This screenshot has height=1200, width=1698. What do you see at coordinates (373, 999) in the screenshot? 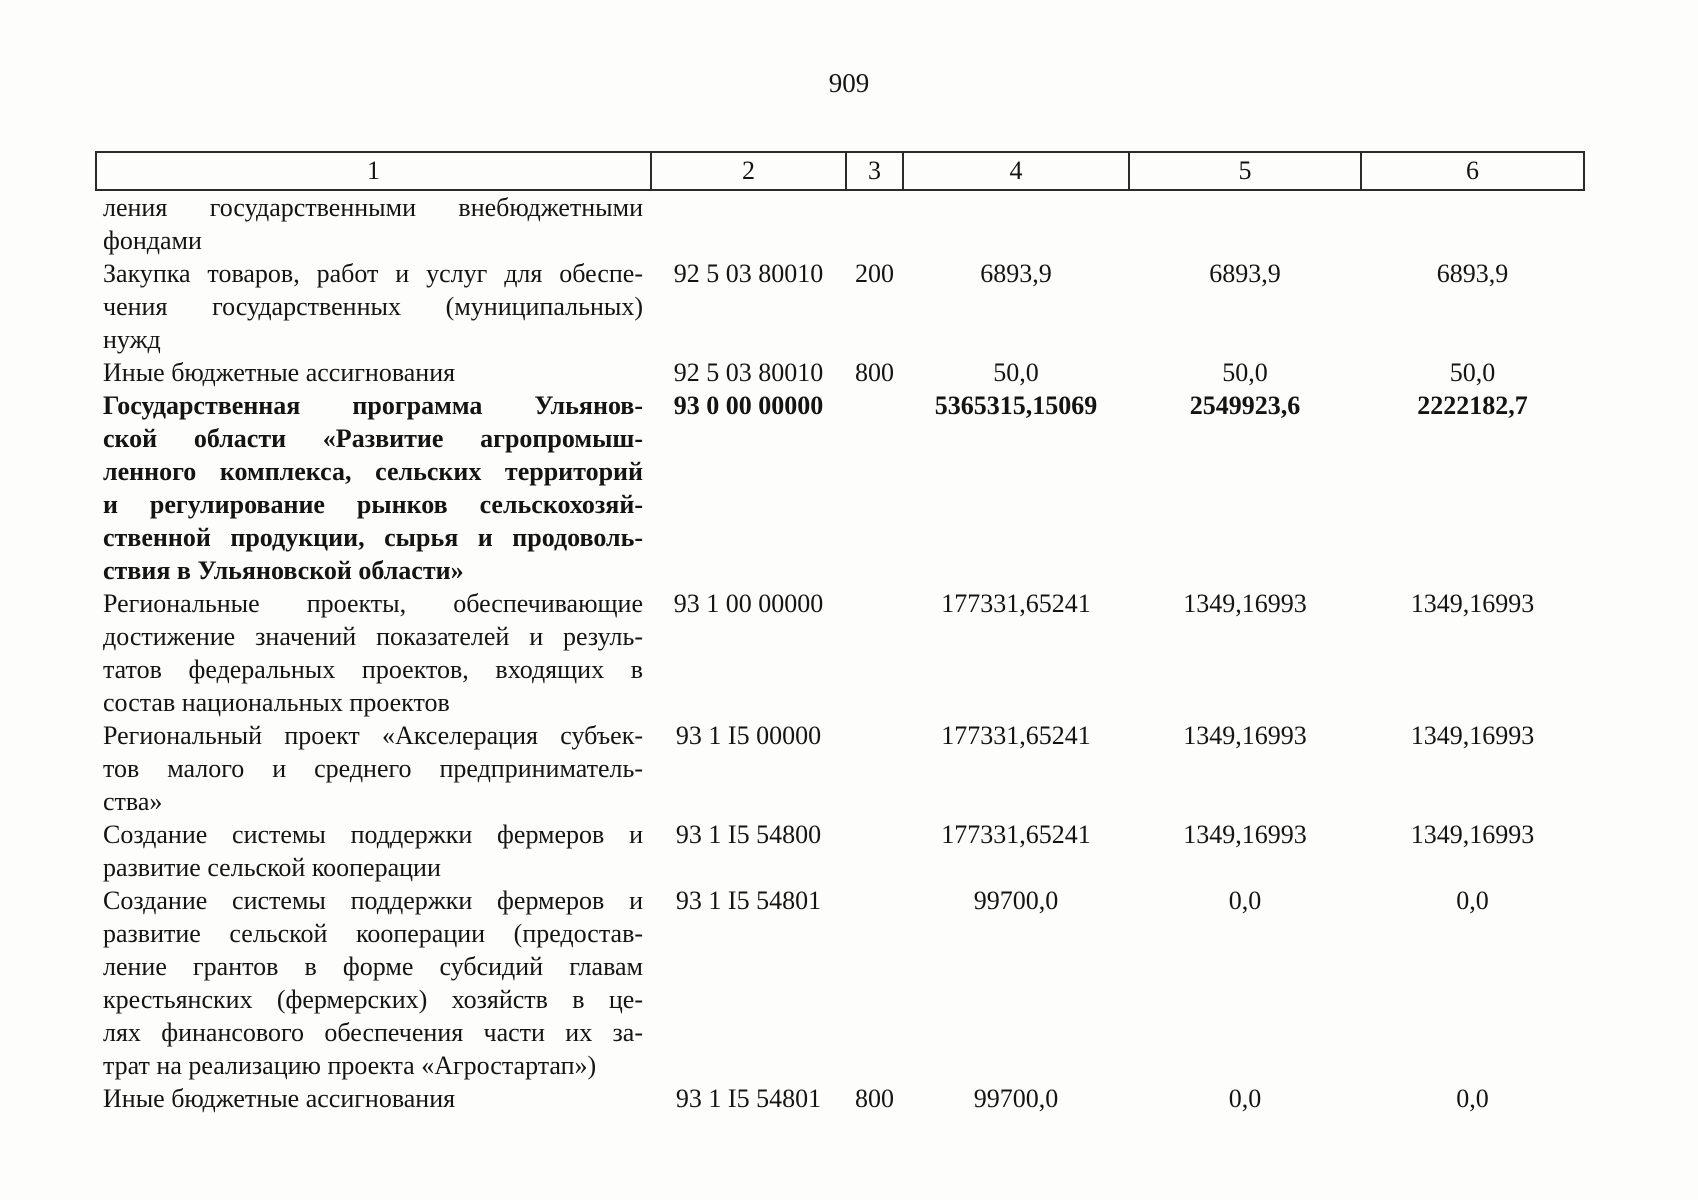
I see `row-name-line: крестьянских (фермерских) хозяйств в це-` at bounding box center [373, 999].